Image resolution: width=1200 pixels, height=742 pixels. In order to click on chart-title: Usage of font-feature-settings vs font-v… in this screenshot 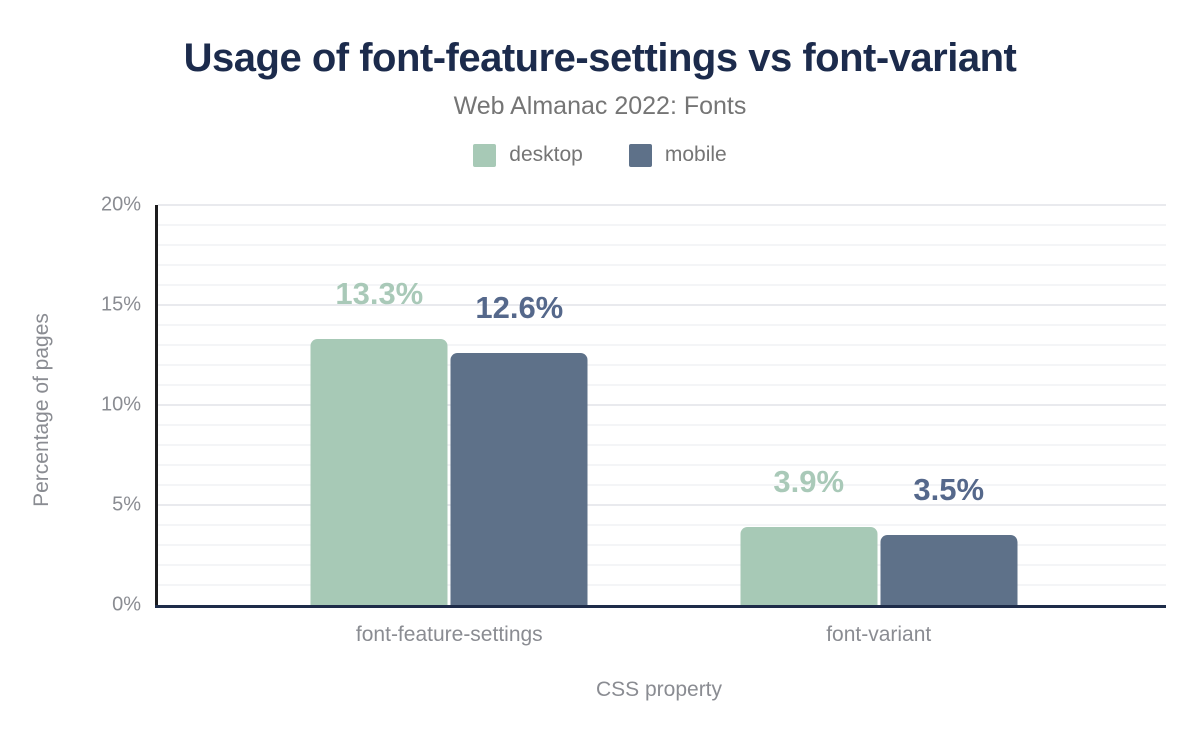, I will do `click(600, 58)`.